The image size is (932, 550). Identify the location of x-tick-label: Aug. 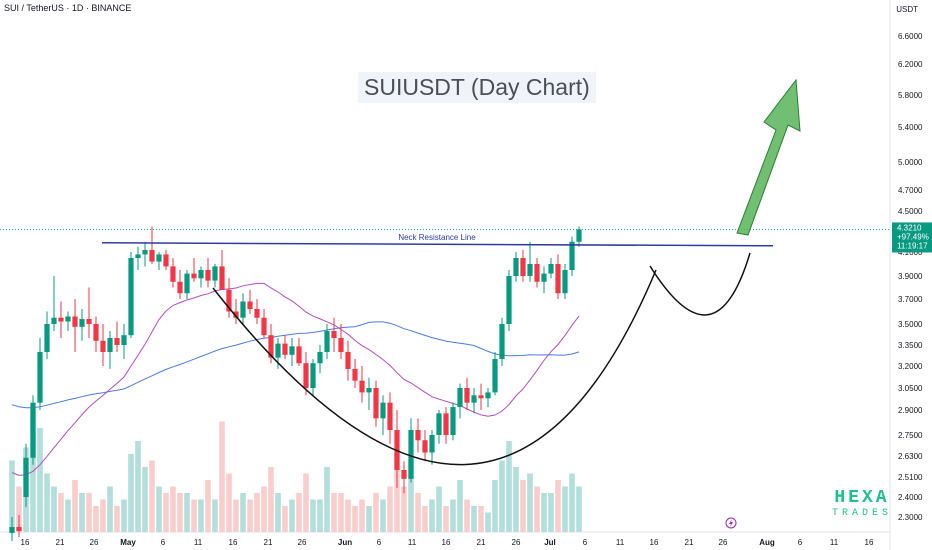
(767, 542).